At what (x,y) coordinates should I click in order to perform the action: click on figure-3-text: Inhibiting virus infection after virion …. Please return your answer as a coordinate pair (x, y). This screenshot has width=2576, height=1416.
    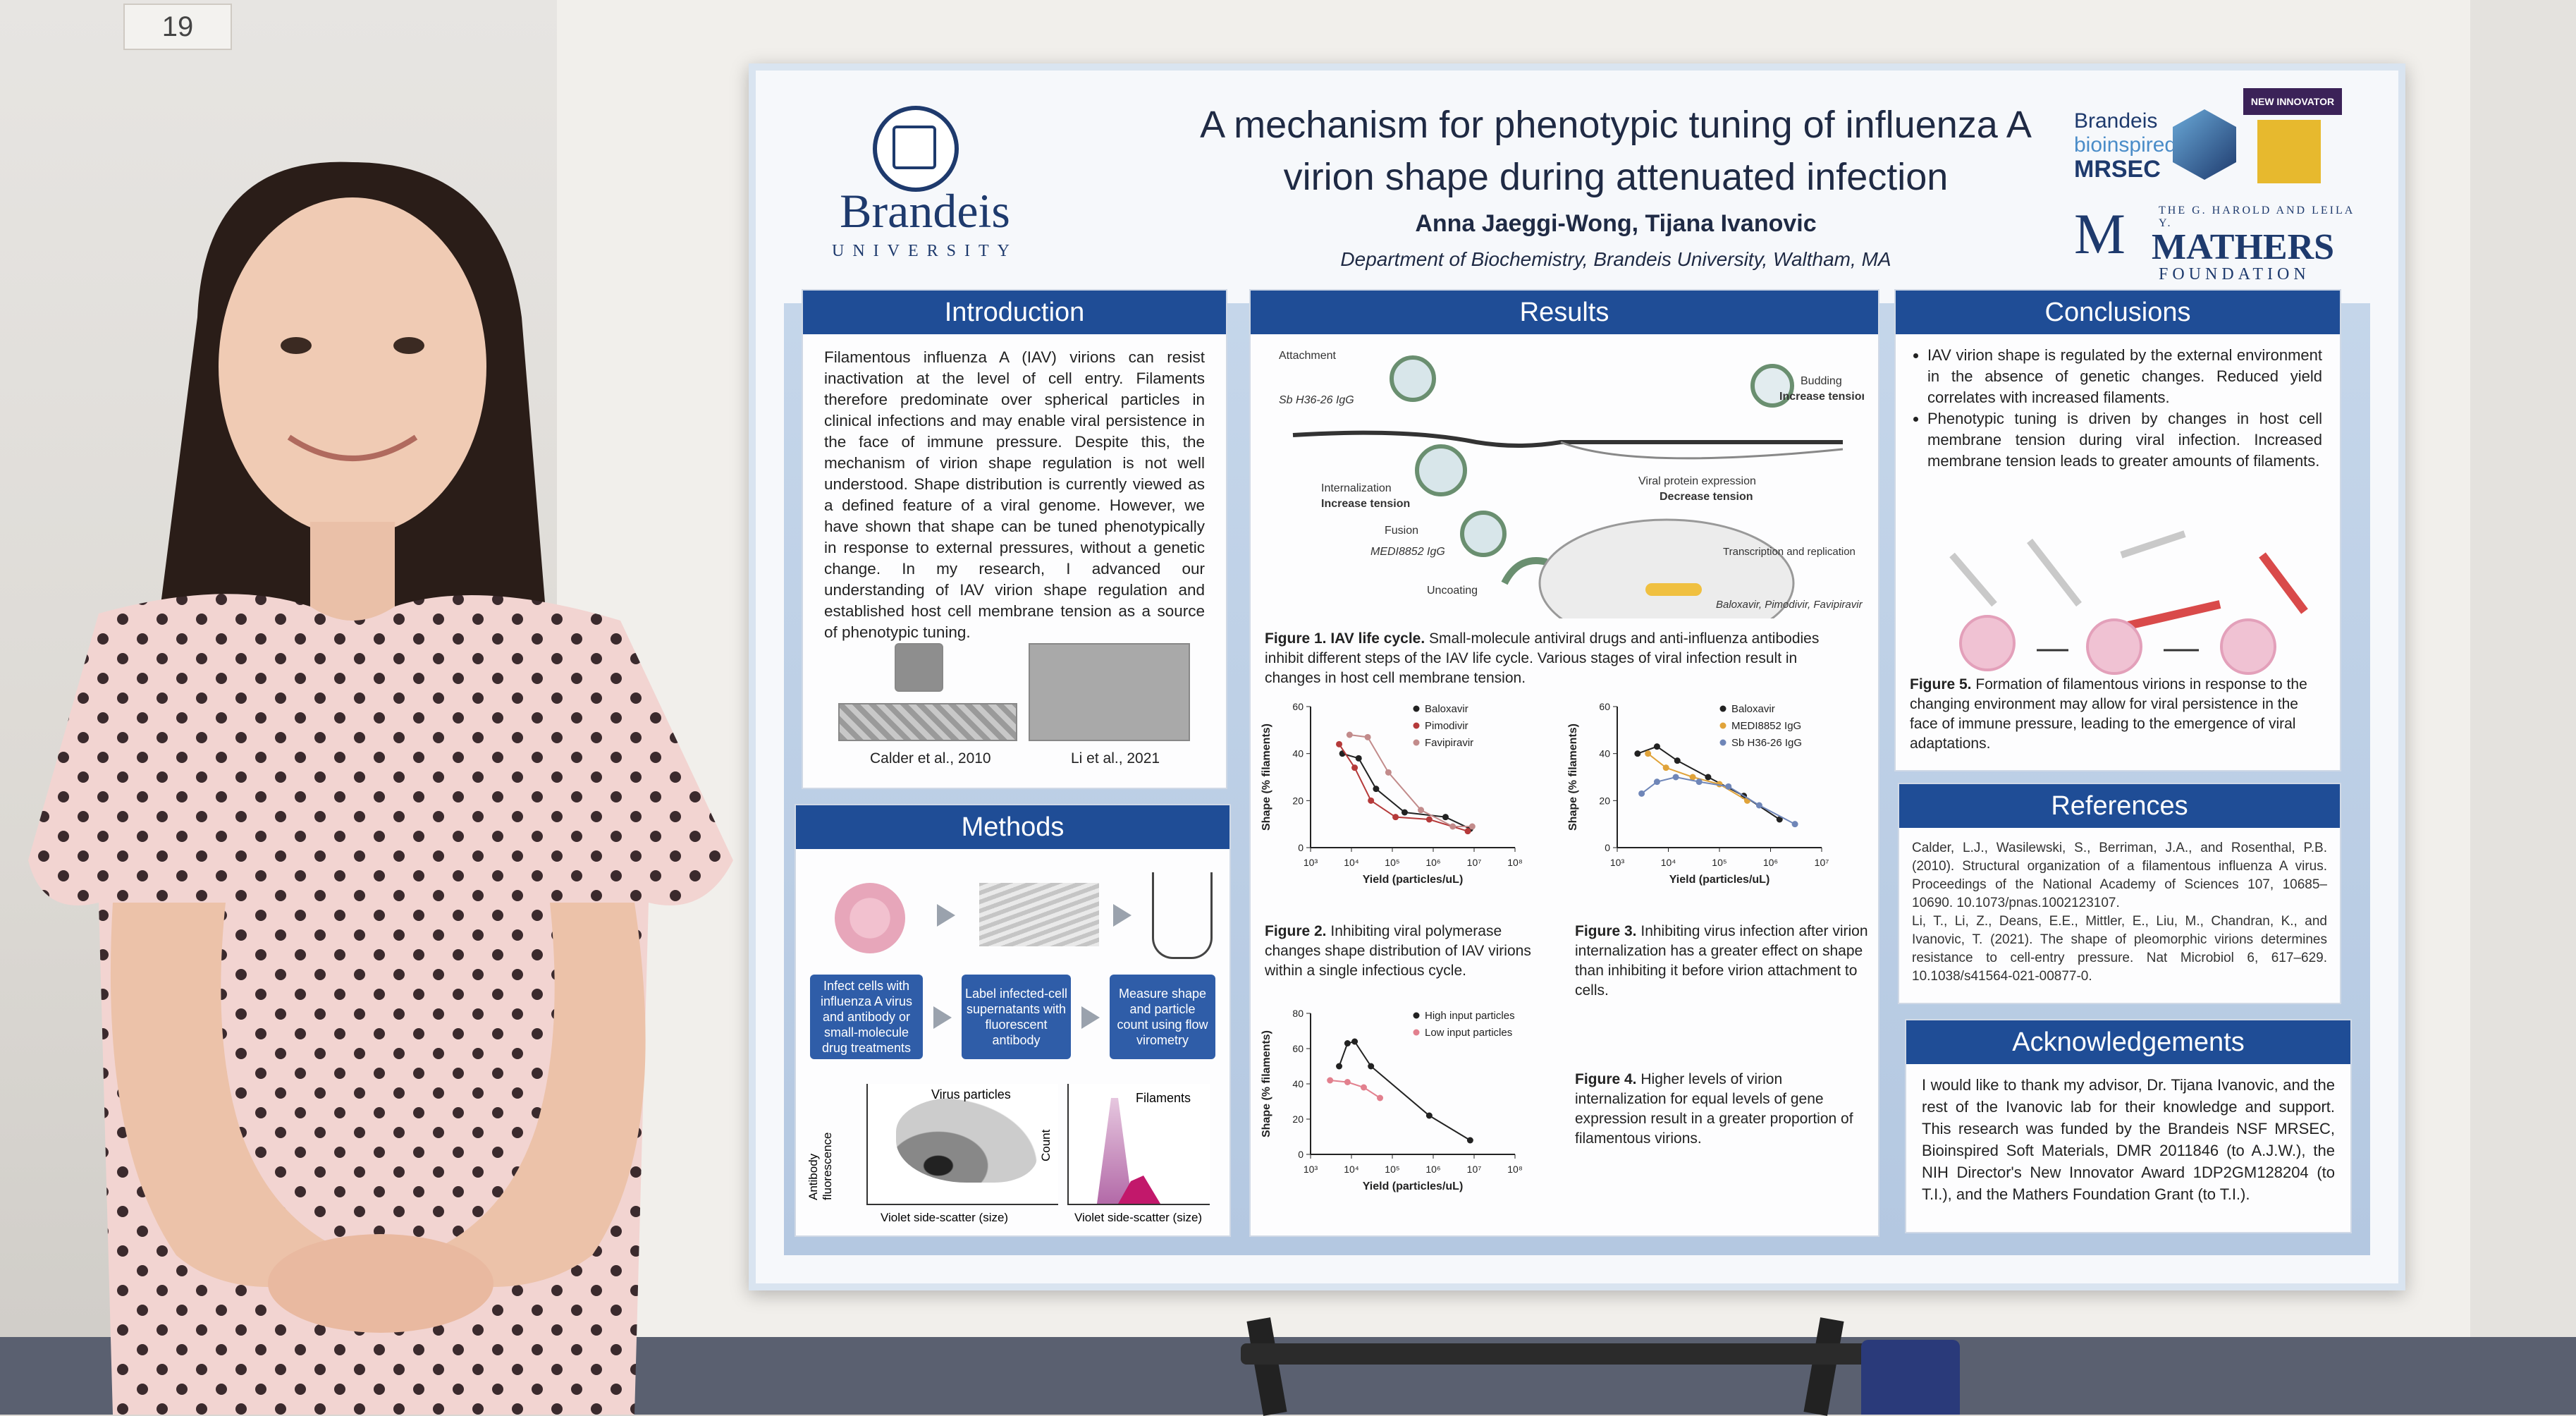
    Looking at the image, I should click on (1721, 961).